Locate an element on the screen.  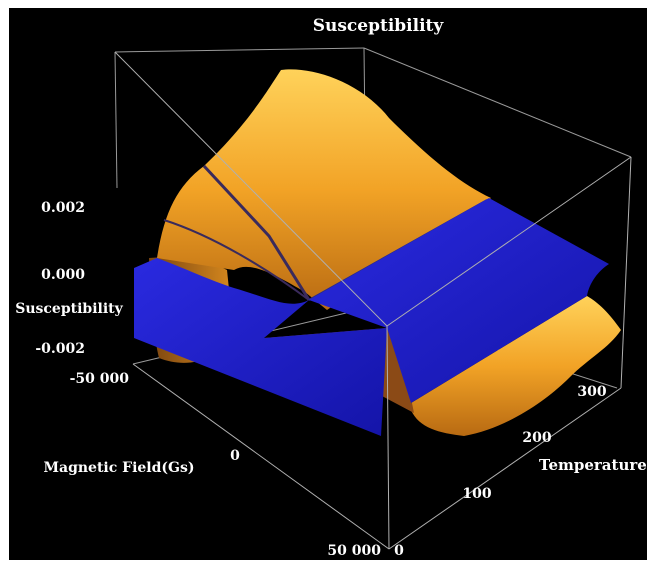
y-tick-label: 300 is located at coordinates (591, 392).